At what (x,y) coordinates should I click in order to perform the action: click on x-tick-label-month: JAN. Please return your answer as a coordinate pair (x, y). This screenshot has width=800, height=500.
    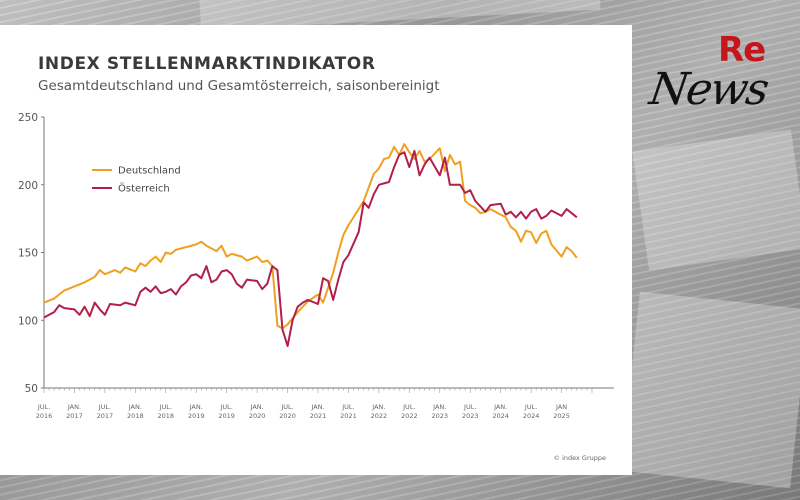
    Looking at the image, I should click on (561, 407).